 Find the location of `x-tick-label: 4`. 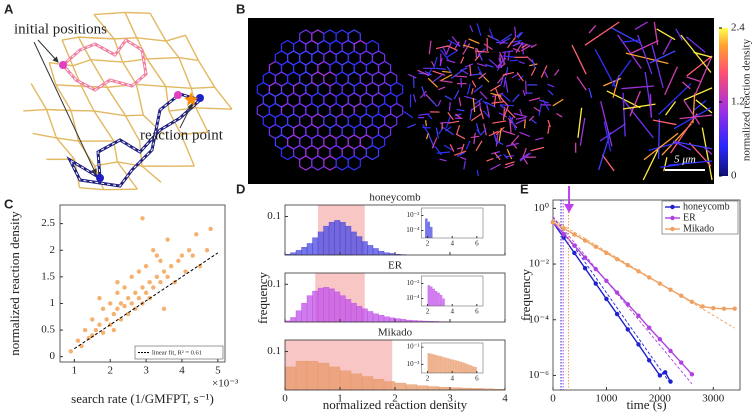

x-tick-label: 4 is located at coordinates (505, 399).